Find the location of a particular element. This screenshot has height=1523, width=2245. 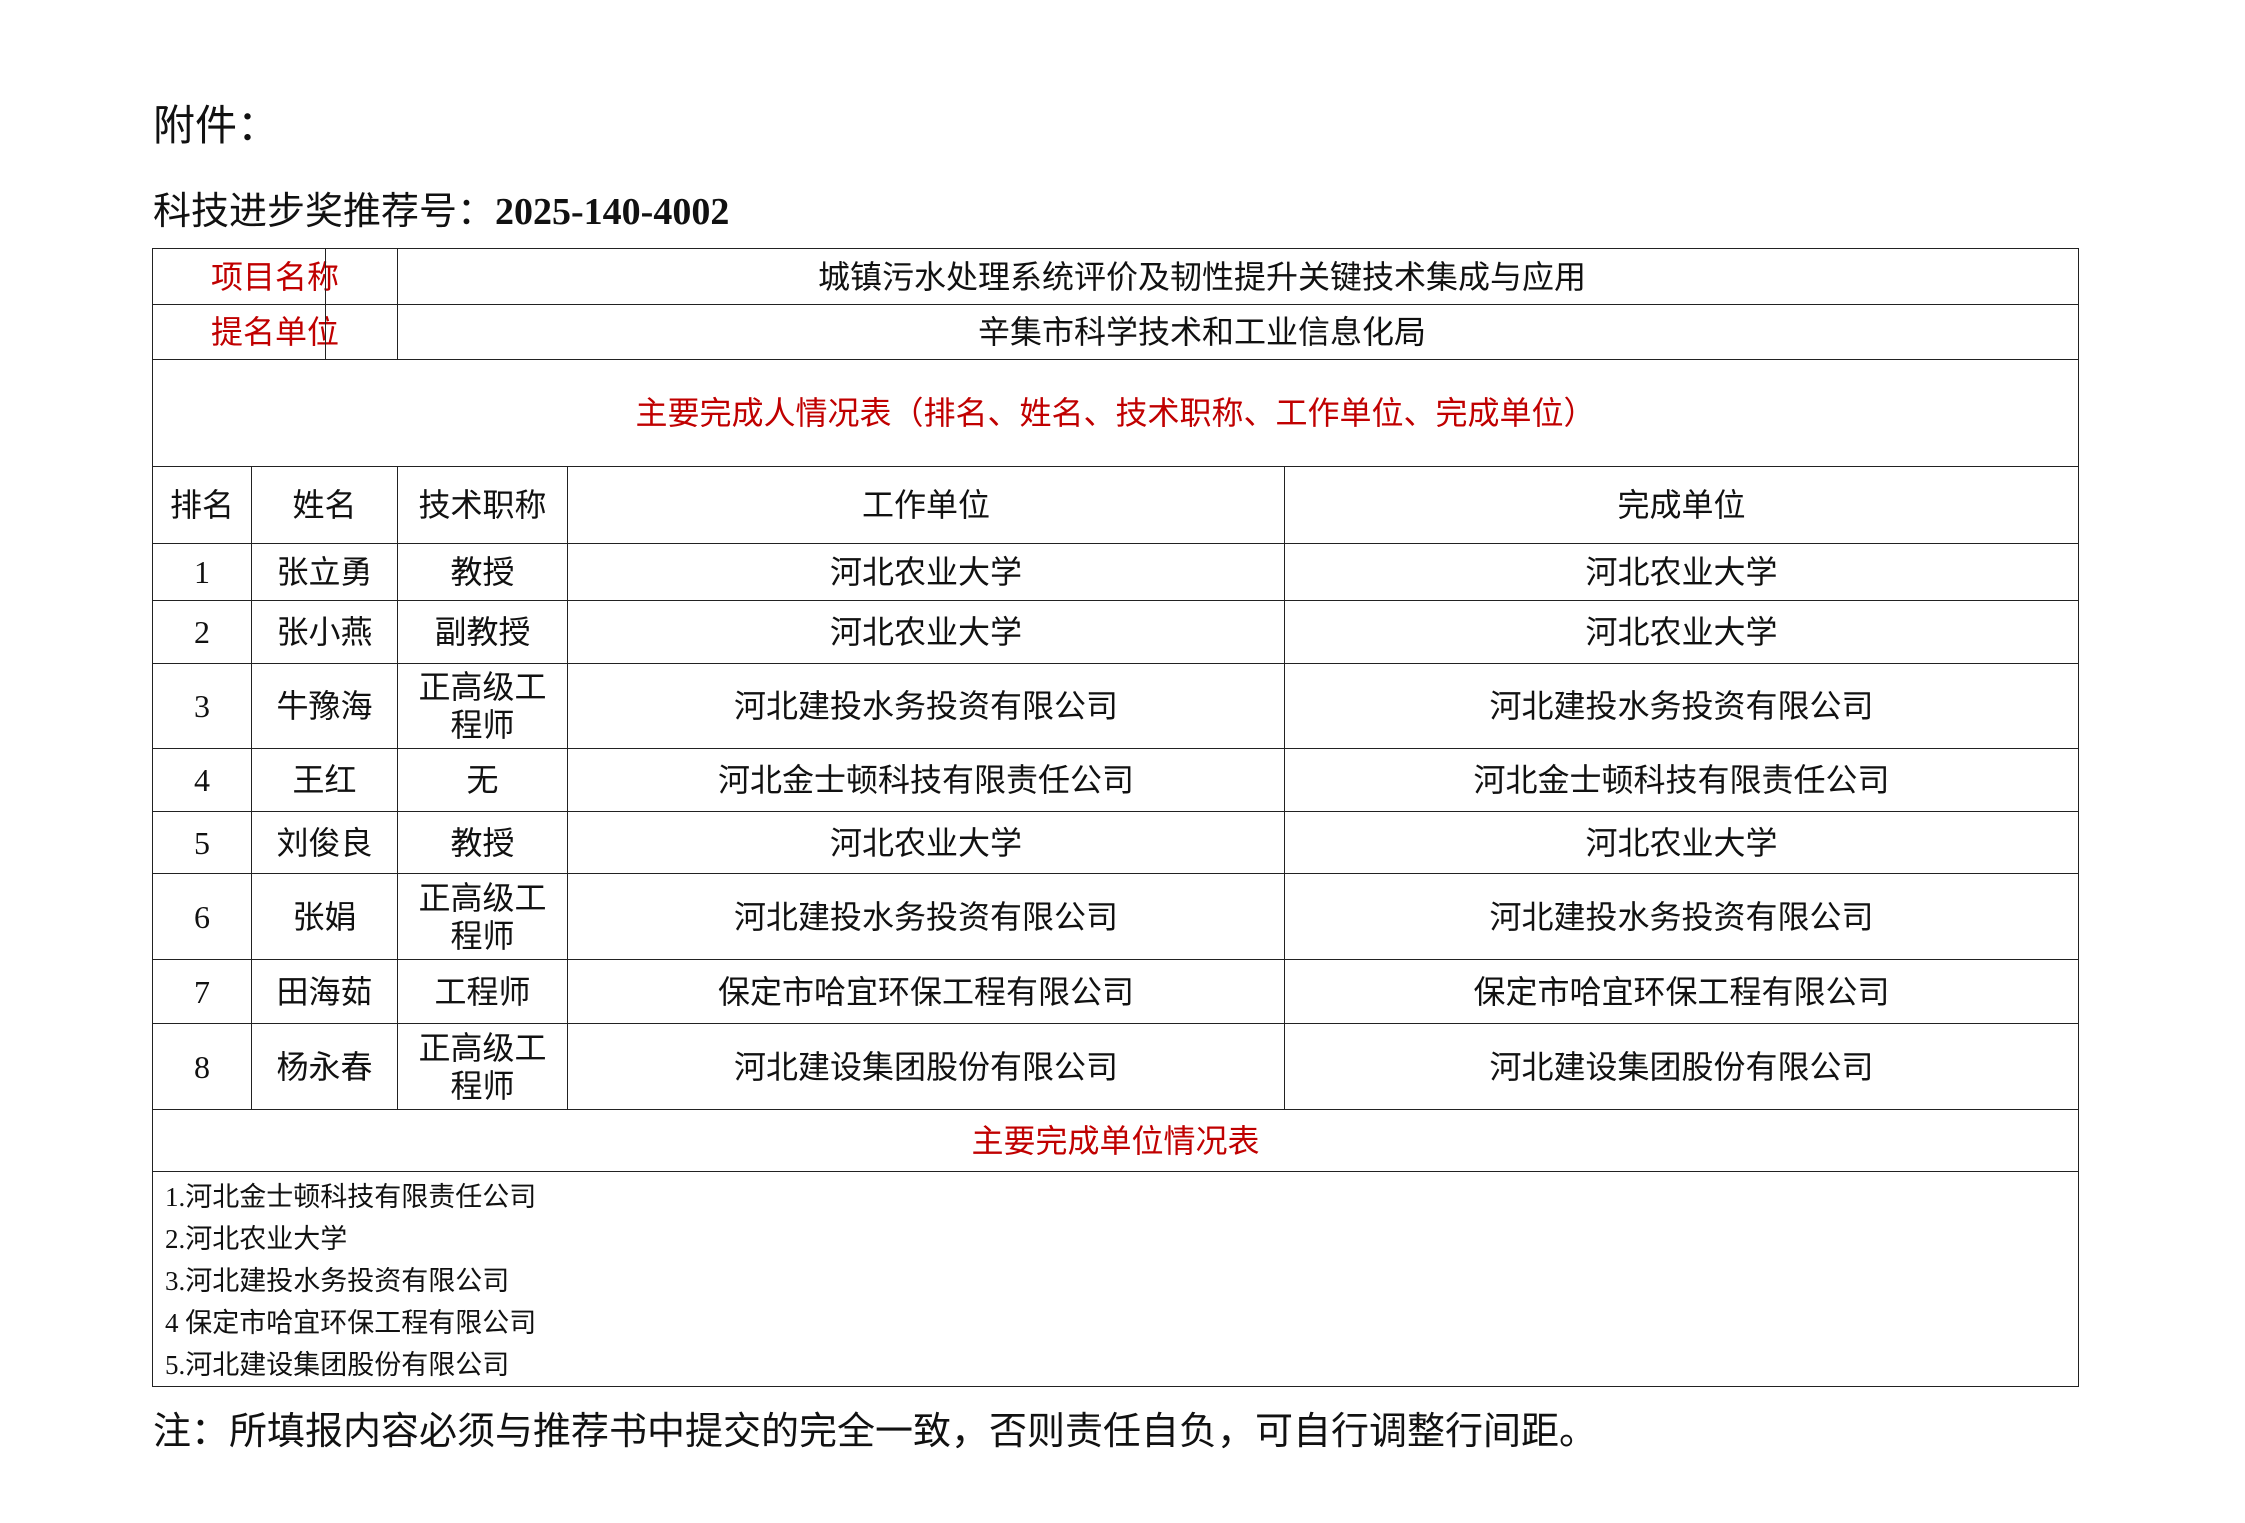

unit-item: 4 保定市哈宜环保工程有限公司 is located at coordinates (351, 1323).